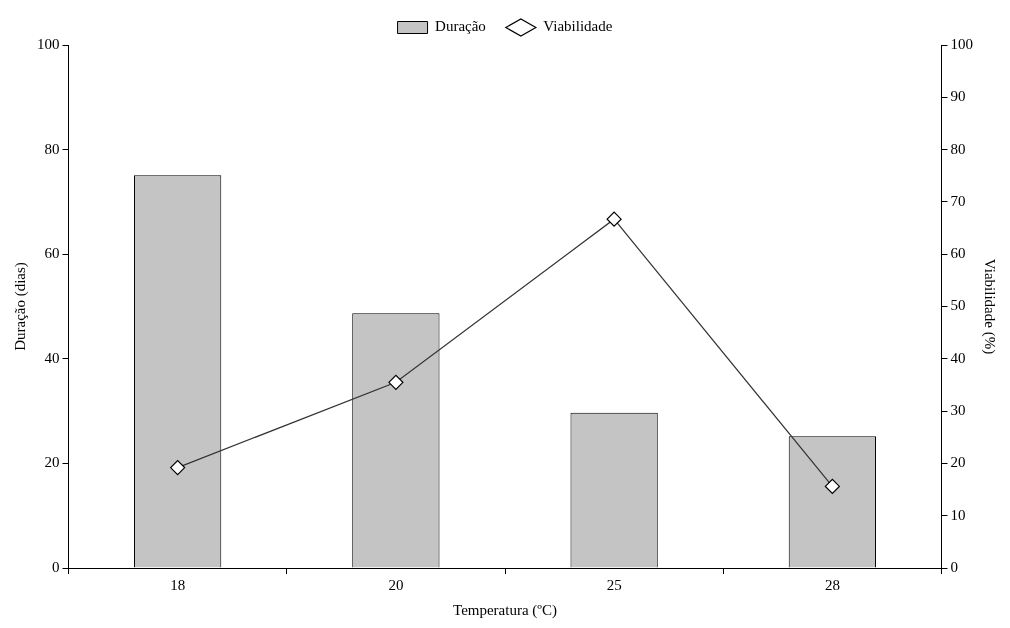 The width and height of the screenshot is (1010, 628). I want to click on y-axis-title: Duração (dias), so click(20, 306).